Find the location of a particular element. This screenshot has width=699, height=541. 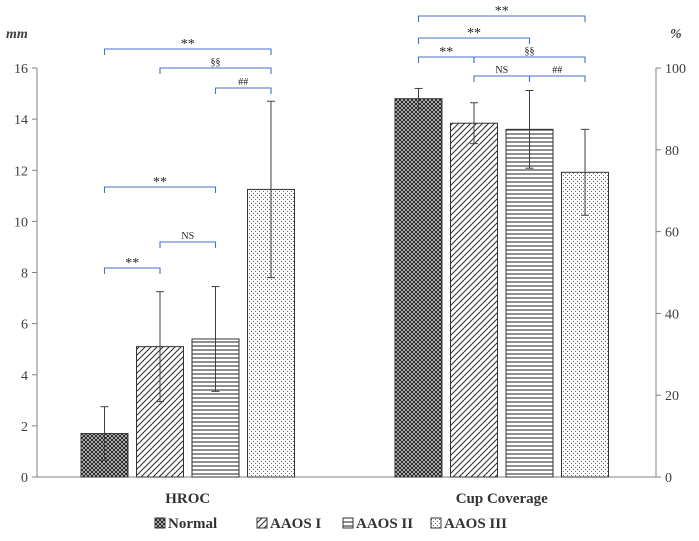

y-tick-label-right: 40 is located at coordinates (672, 314).